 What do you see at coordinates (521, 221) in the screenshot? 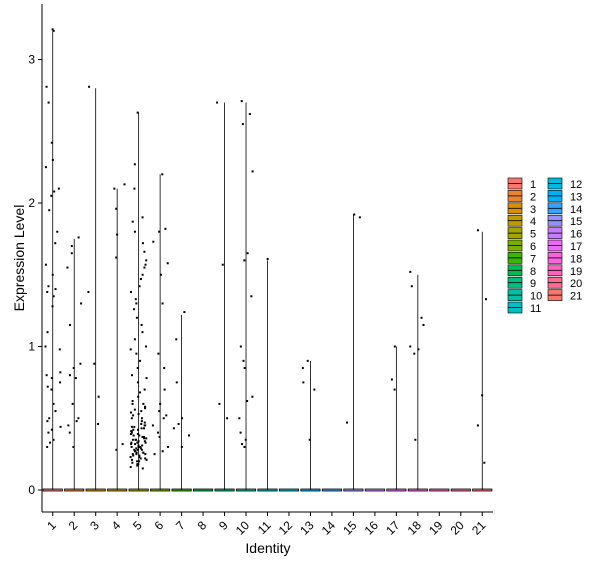
I see `legend-item-4: 4` at bounding box center [521, 221].